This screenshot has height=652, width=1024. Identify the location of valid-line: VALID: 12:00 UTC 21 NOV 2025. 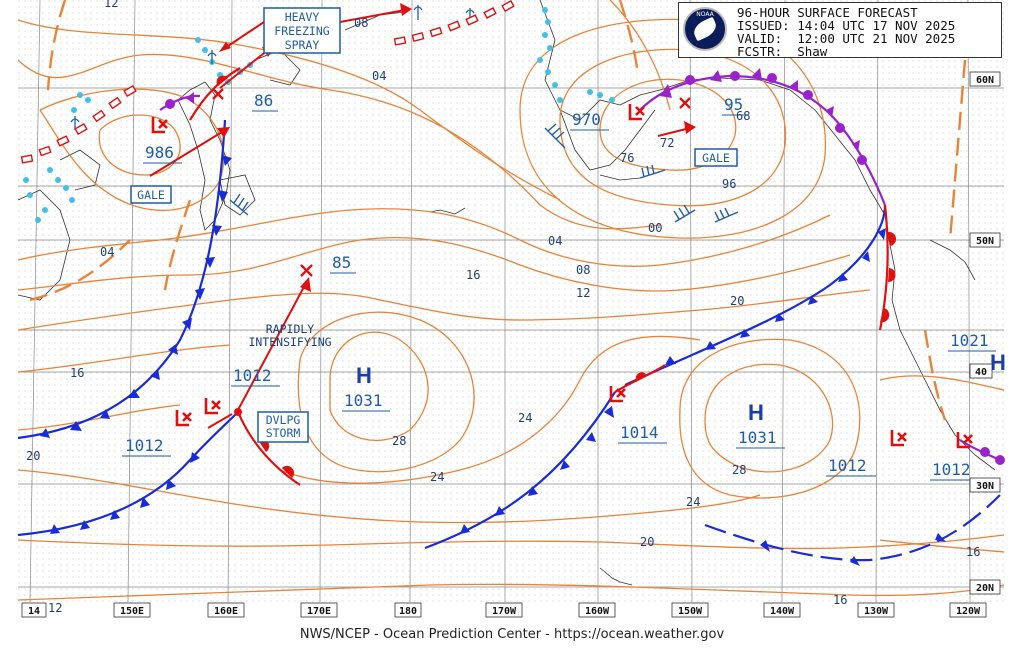
(846, 38).